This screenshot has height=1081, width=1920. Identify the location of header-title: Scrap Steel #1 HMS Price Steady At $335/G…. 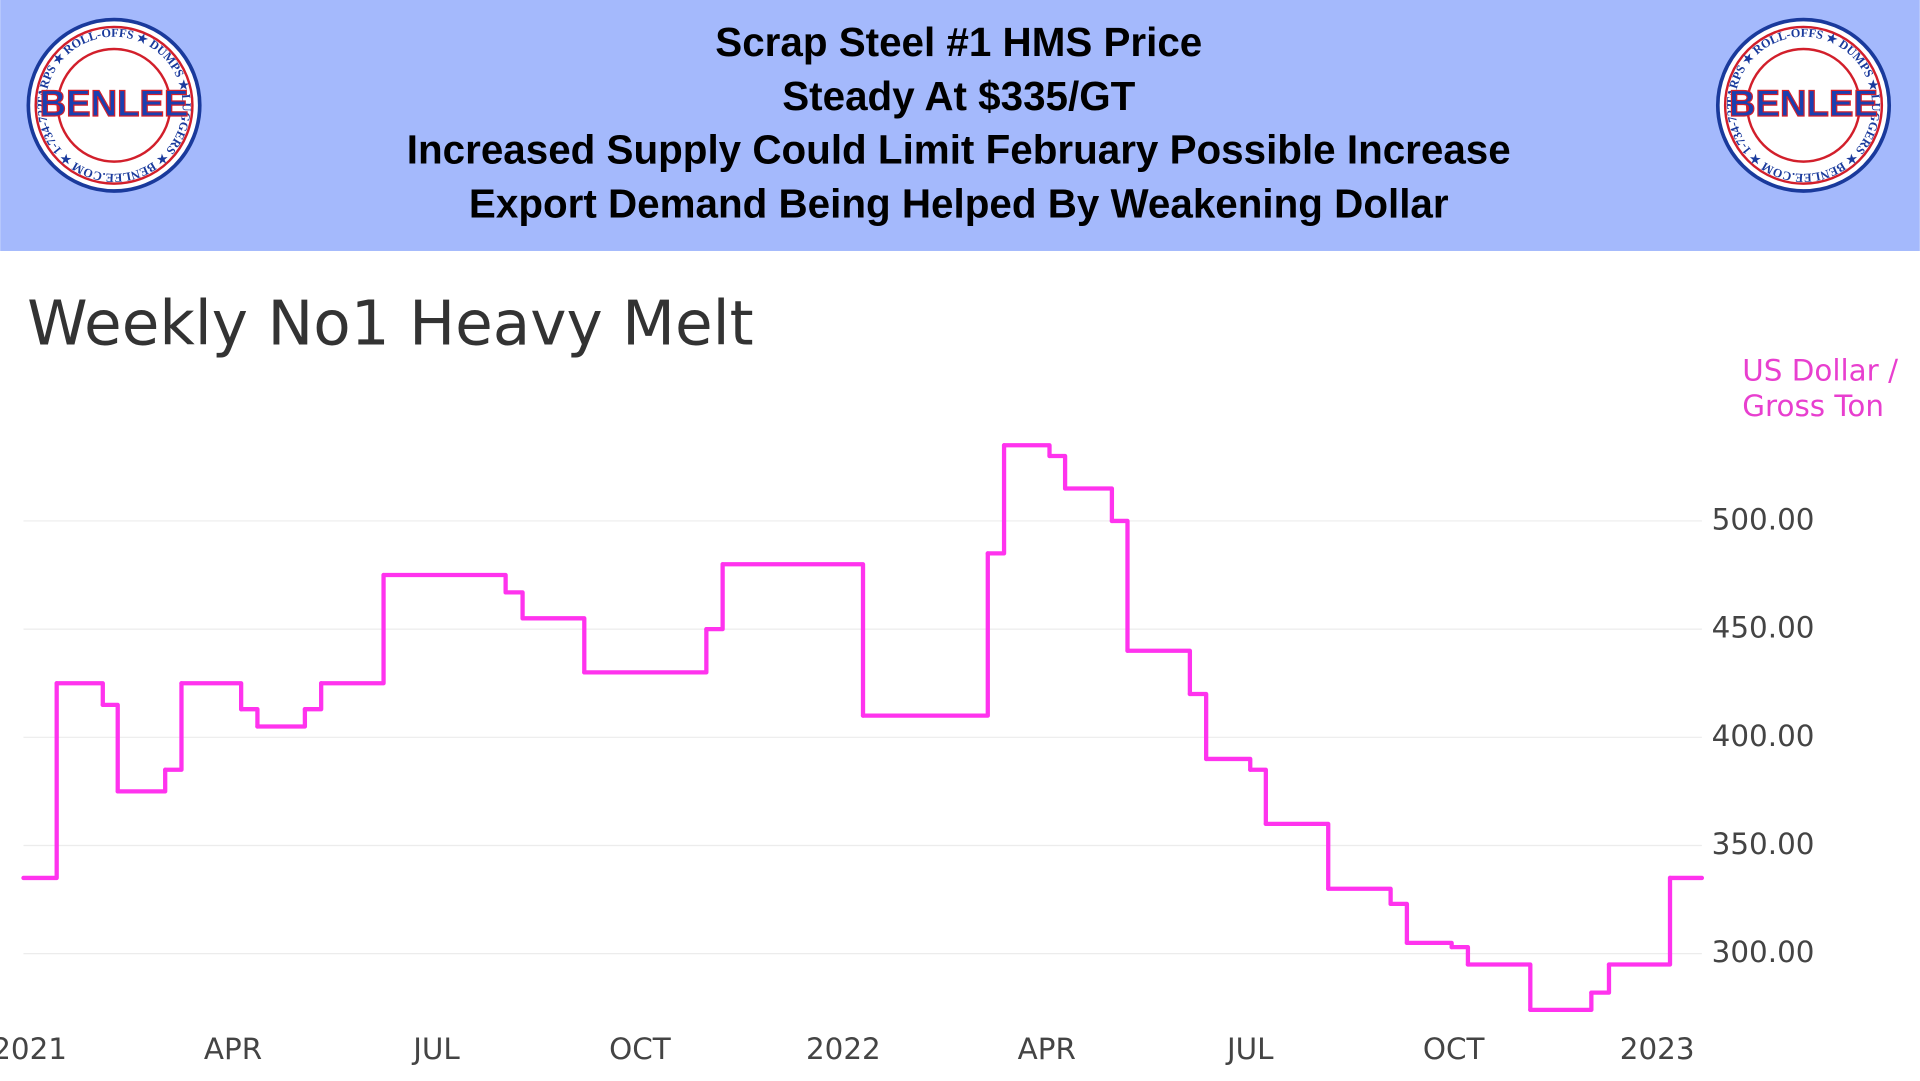
(959, 123).